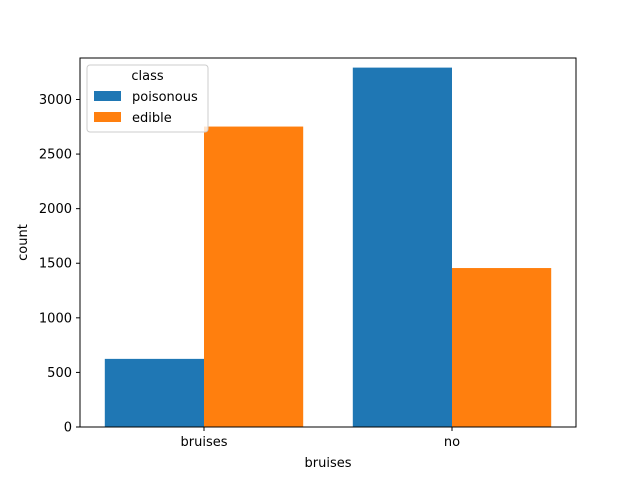 This screenshot has height=485, width=640. What do you see at coordinates (152, 118) in the screenshot?
I see `legend-label-edible: edible` at bounding box center [152, 118].